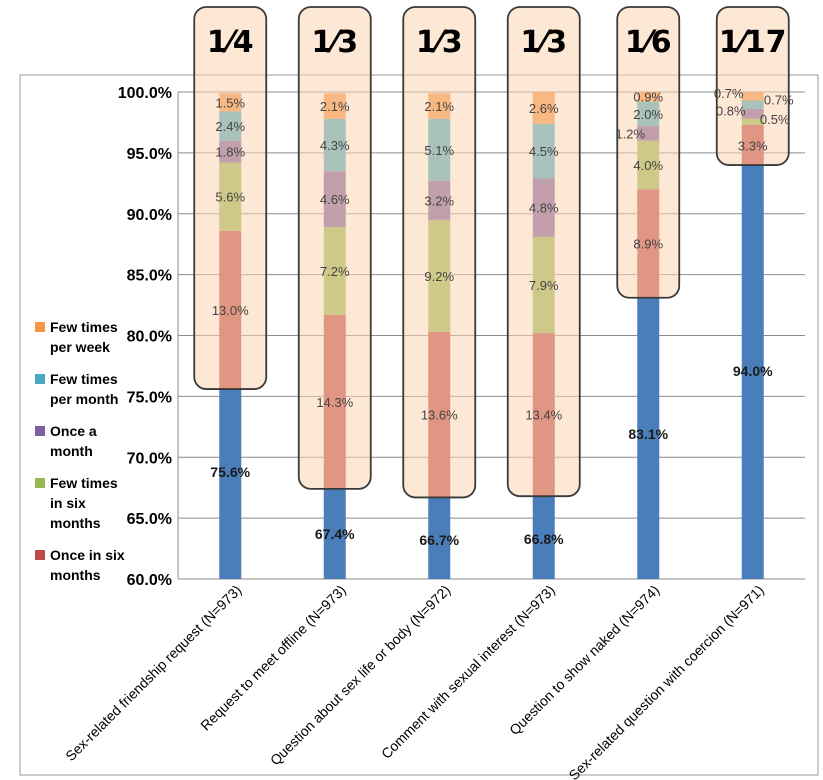 The width and height of the screenshot is (823, 780). I want to click on data-label: 13.6%, so click(439, 415).